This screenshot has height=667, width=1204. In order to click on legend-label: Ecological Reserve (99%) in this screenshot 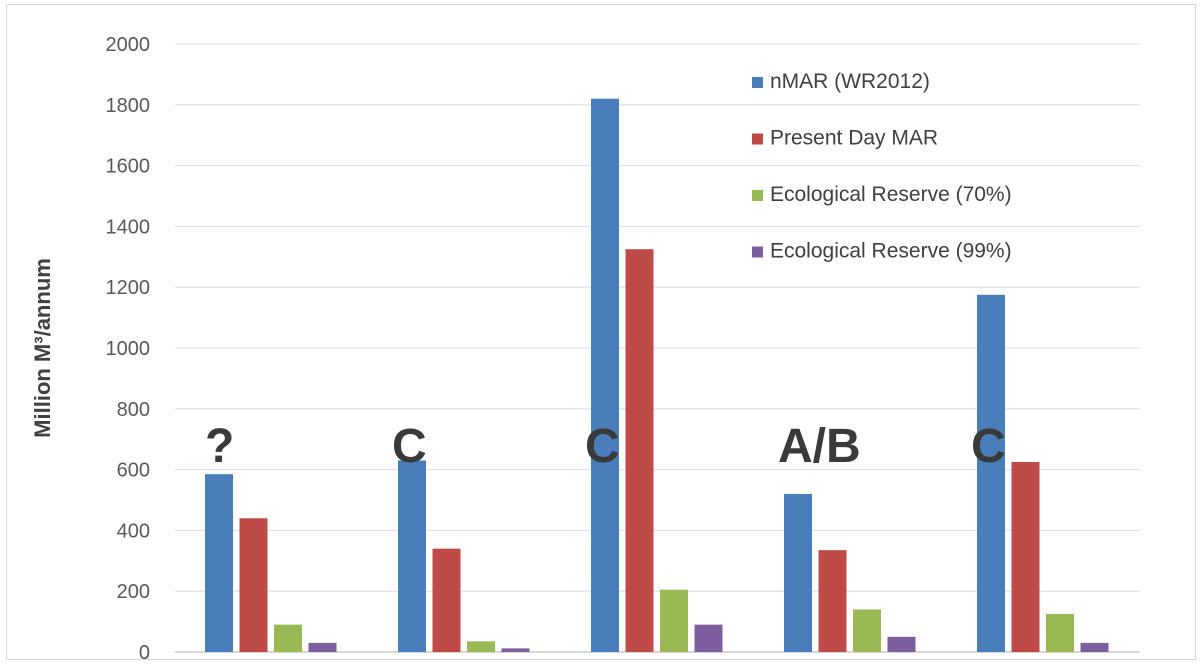, I will do `click(891, 251)`.